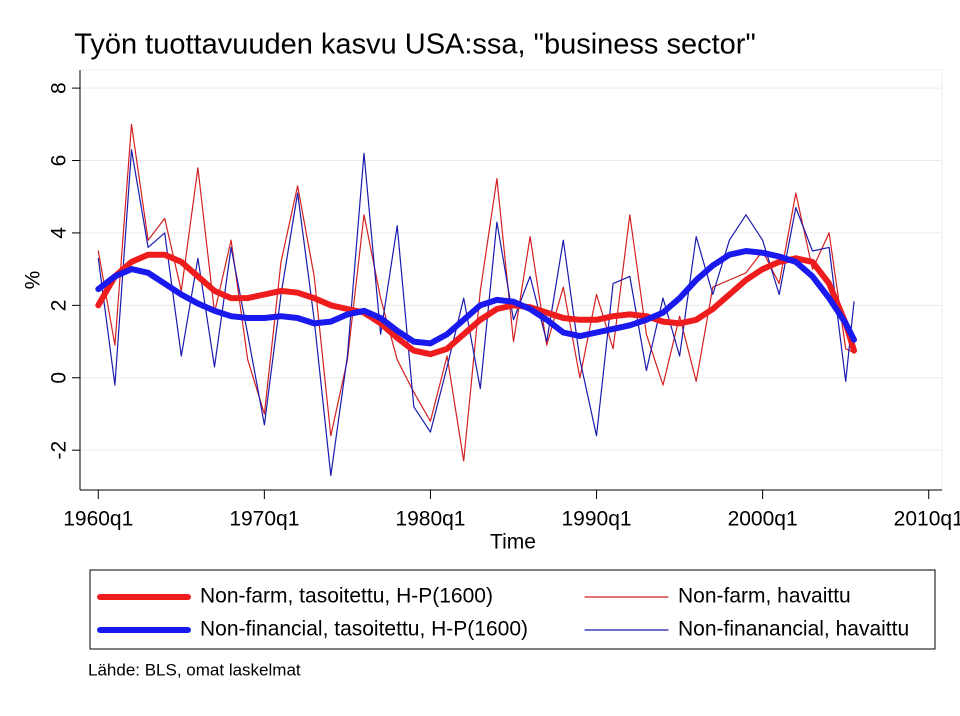 This screenshot has height=716, width=960. I want to click on y-axis-title: %, so click(33, 280).